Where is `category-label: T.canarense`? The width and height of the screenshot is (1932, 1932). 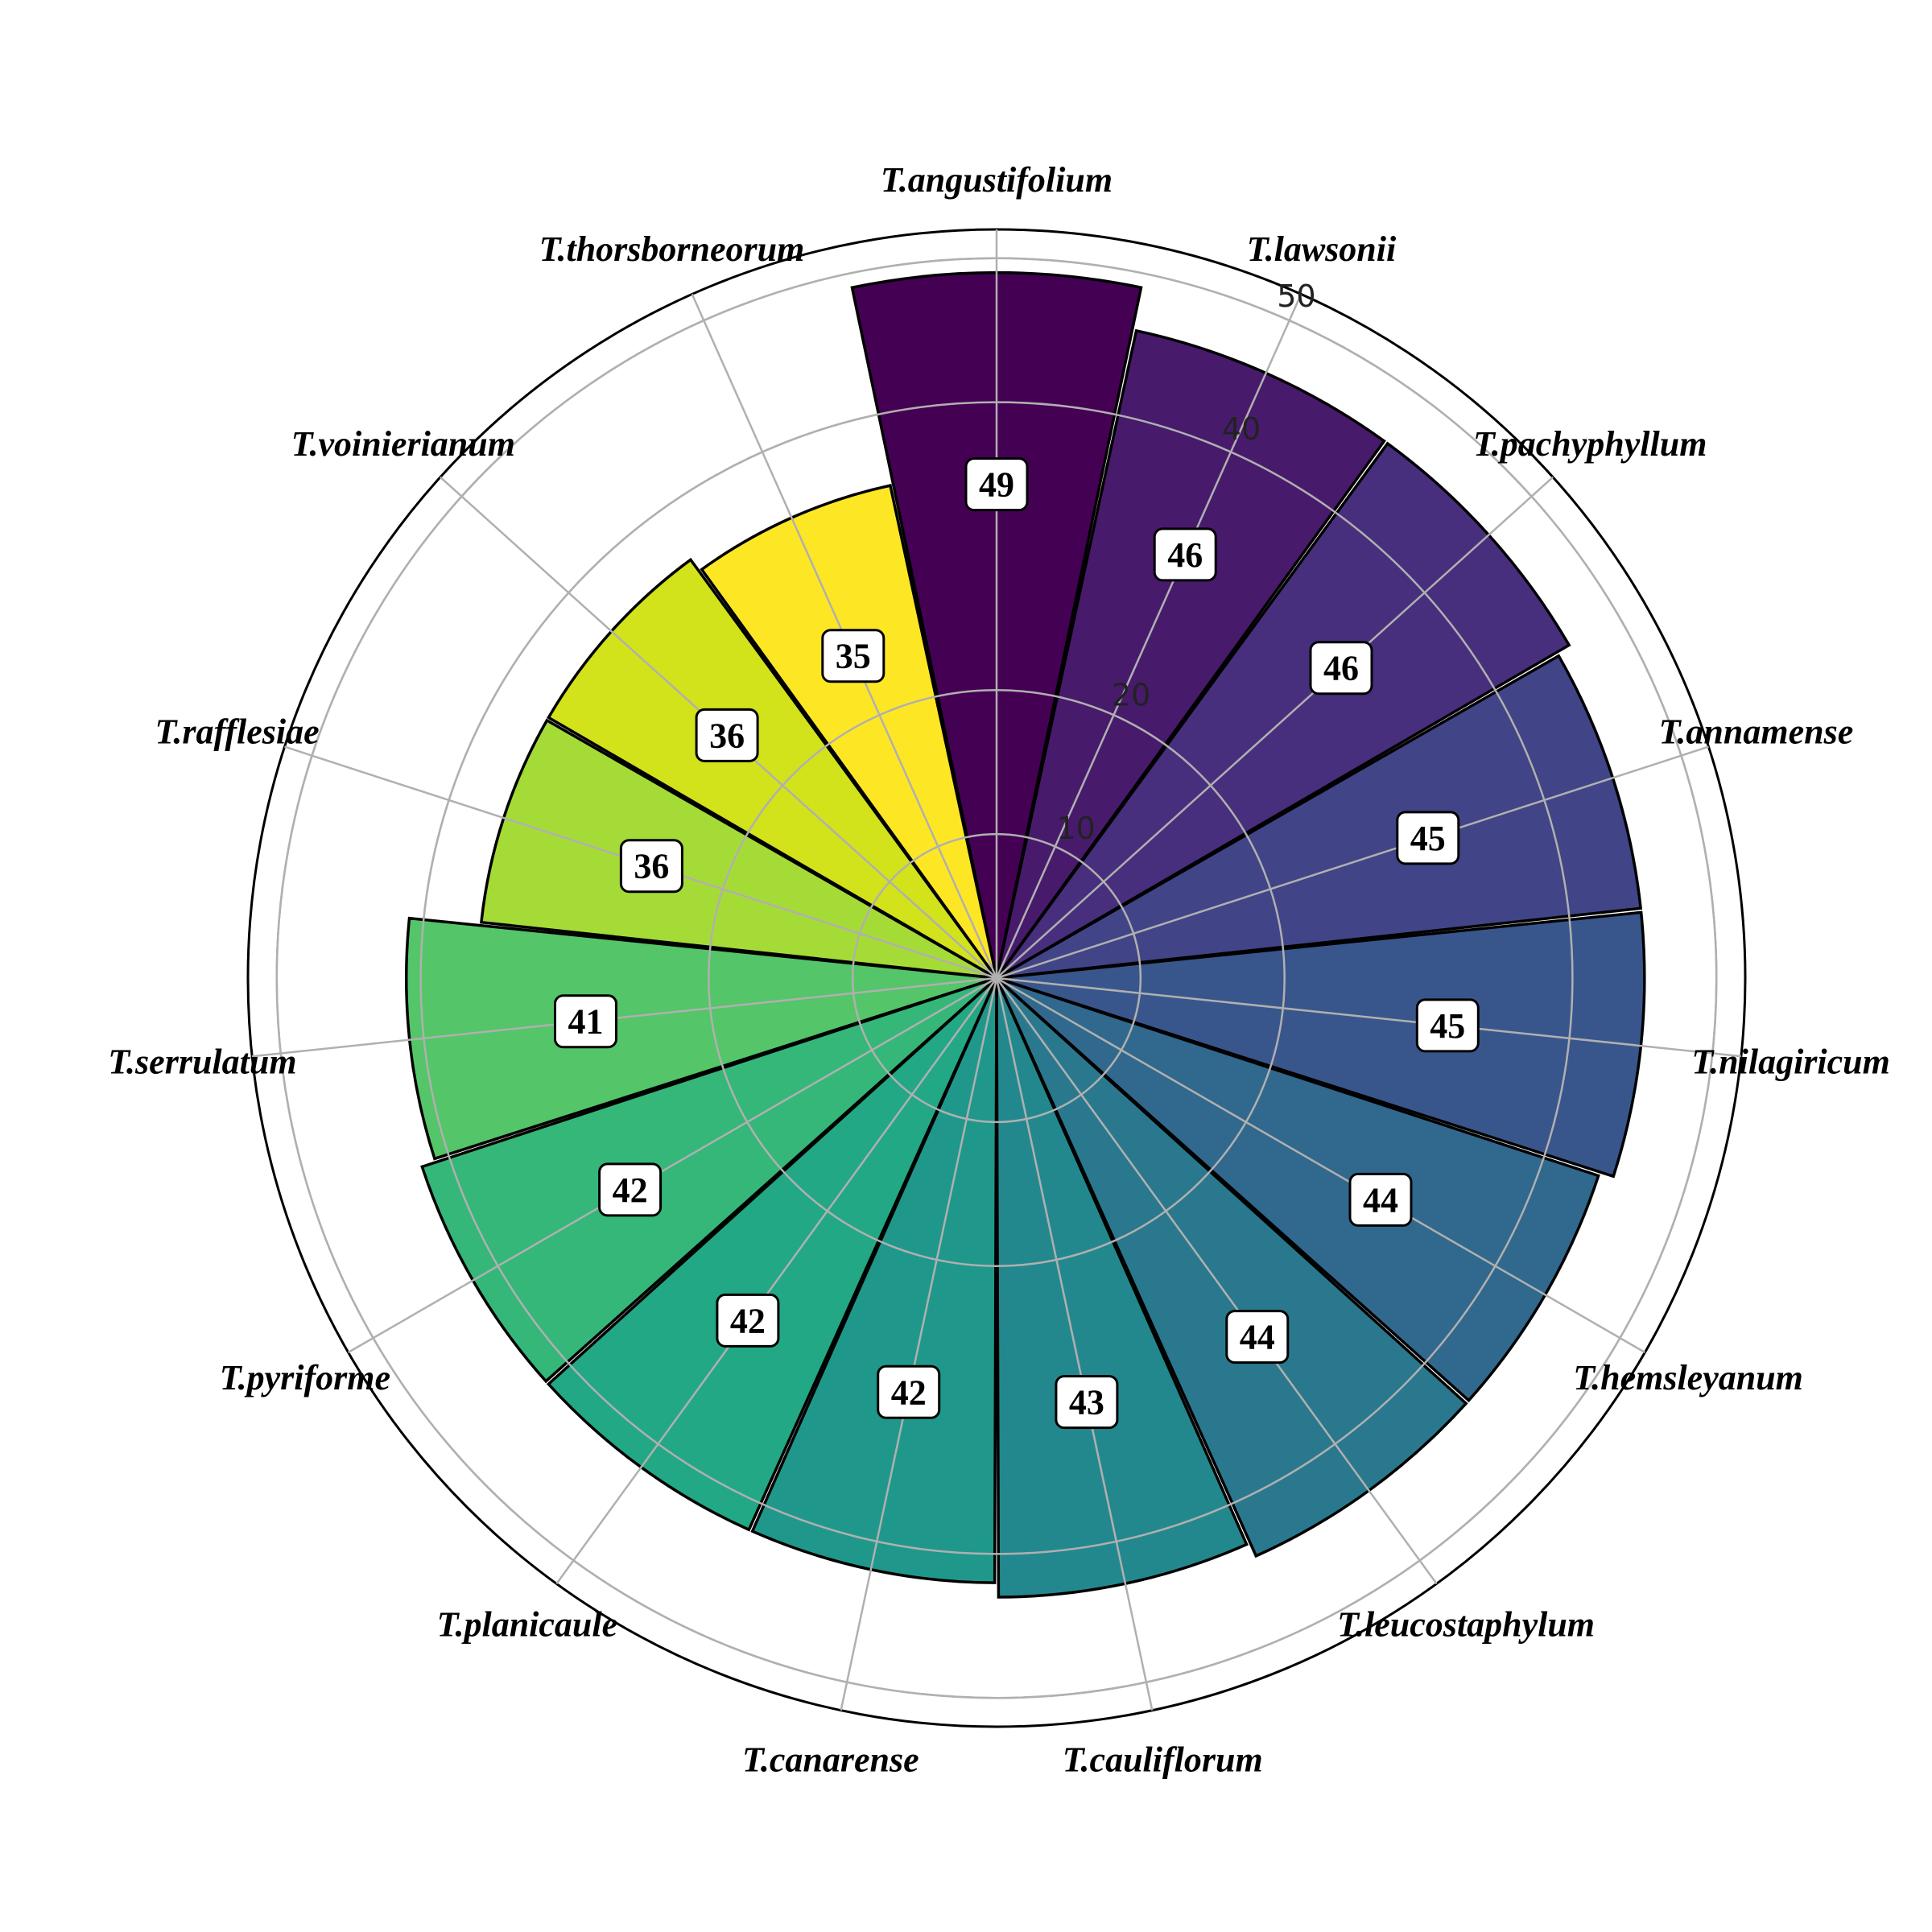 category-label: T.canarense is located at coordinates (830, 1759).